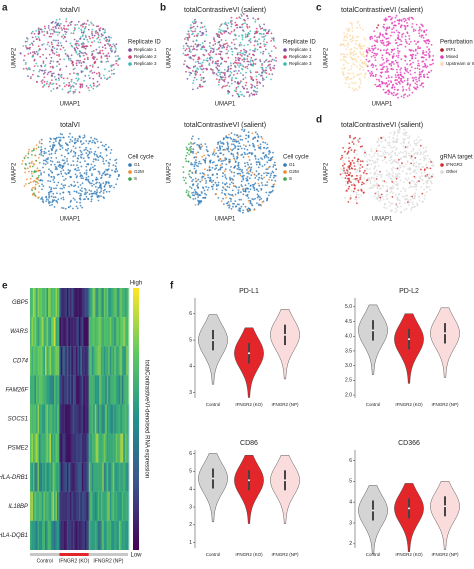 Image resolution: width=474 pixels, height=569 pixels. I want to click on legend-label: Replicate 3, so click(300, 63).